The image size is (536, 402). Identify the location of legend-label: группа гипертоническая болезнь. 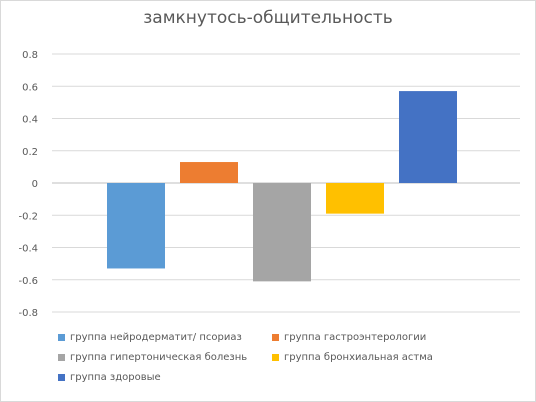
(159, 357).